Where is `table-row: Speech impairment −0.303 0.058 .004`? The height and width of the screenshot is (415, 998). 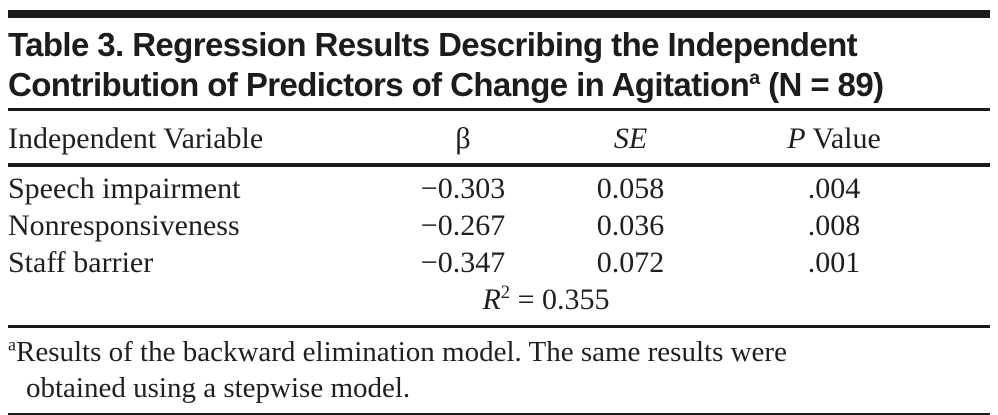 table-row: Speech impairment −0.303 0.058 .004 is located at coordinates (499, 186).